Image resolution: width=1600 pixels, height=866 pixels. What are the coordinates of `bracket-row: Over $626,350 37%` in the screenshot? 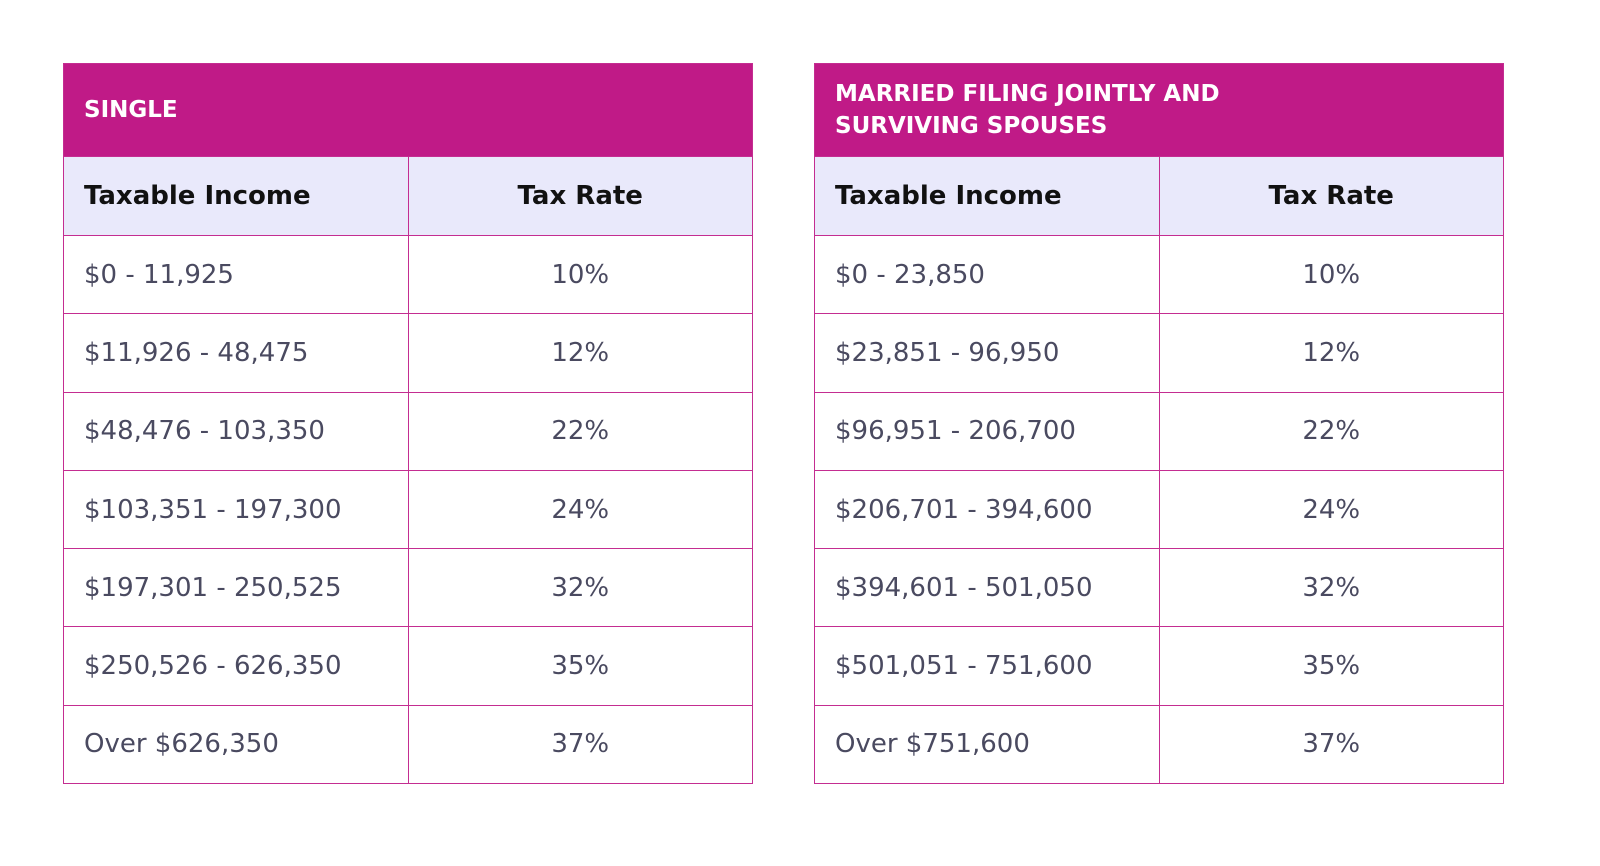 It's located at (408, 744).